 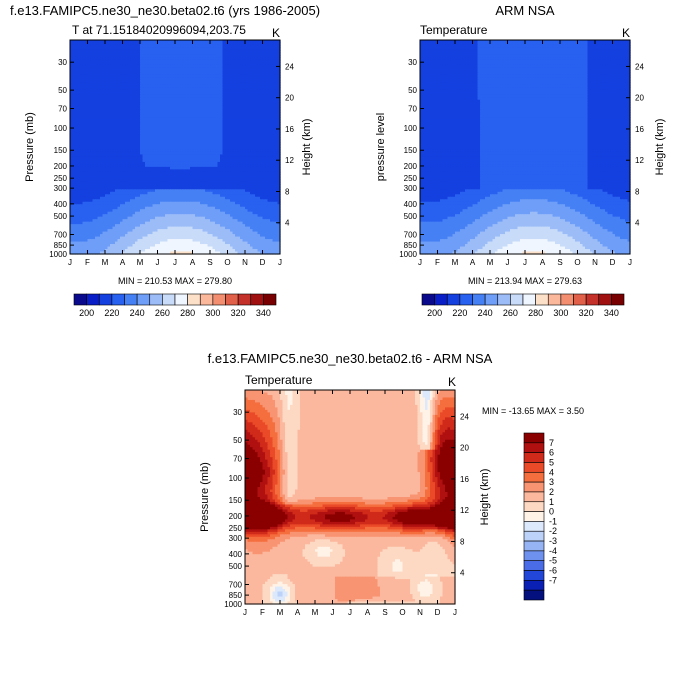 I want to click on panel-model-field, so click(x=175, y=147).